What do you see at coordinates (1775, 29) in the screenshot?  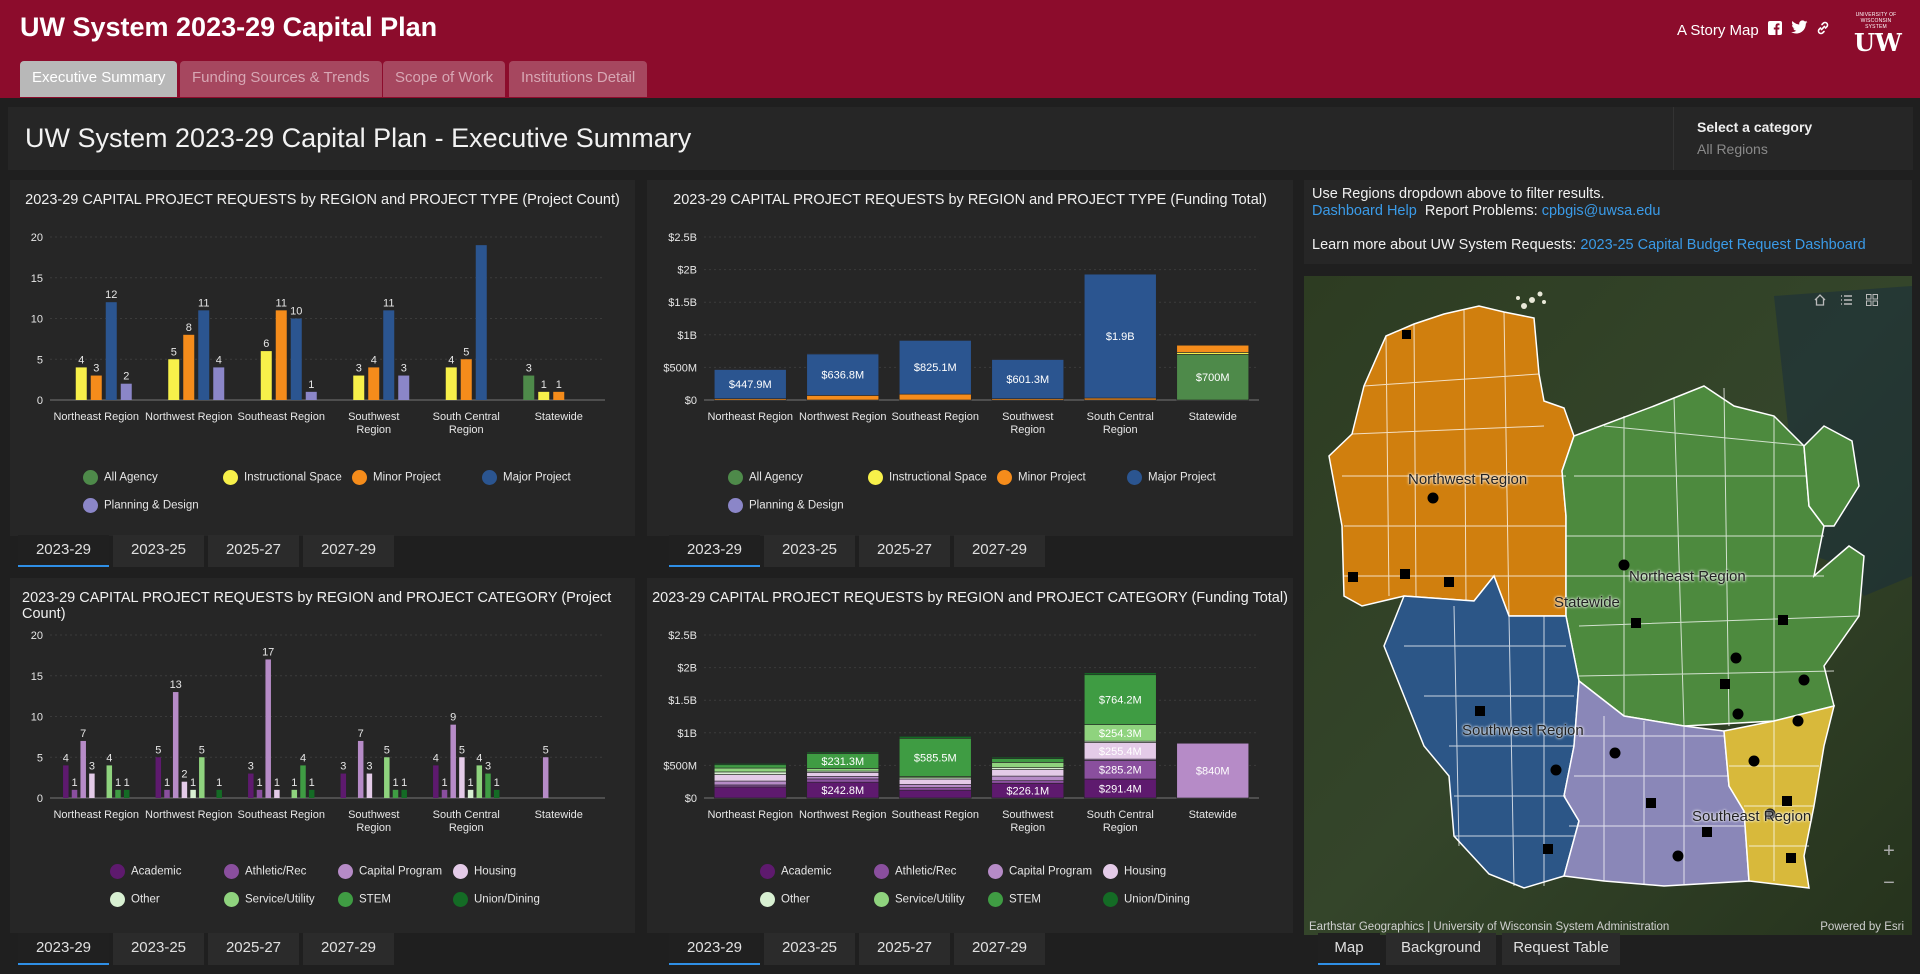 I see `facebook-icon` at bounding box center [1775, 29].